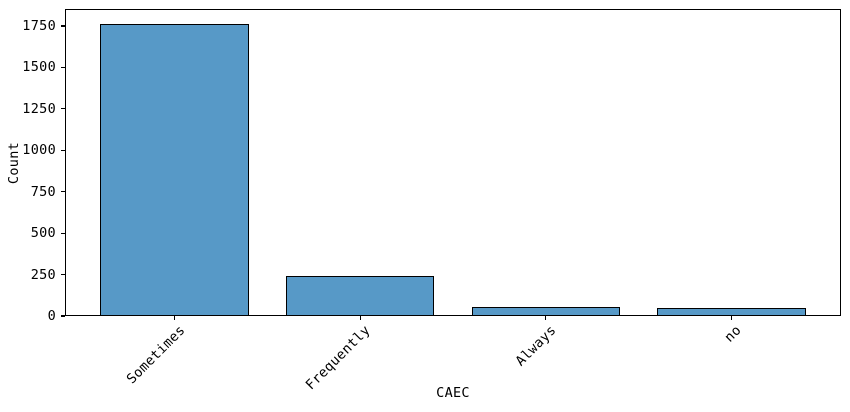 This screenshot has width=850, height=412. What do you see at coordinates (43, 274) in the screenshot?
I see `y-tick-label: 250` at bounding box center [43, 274].